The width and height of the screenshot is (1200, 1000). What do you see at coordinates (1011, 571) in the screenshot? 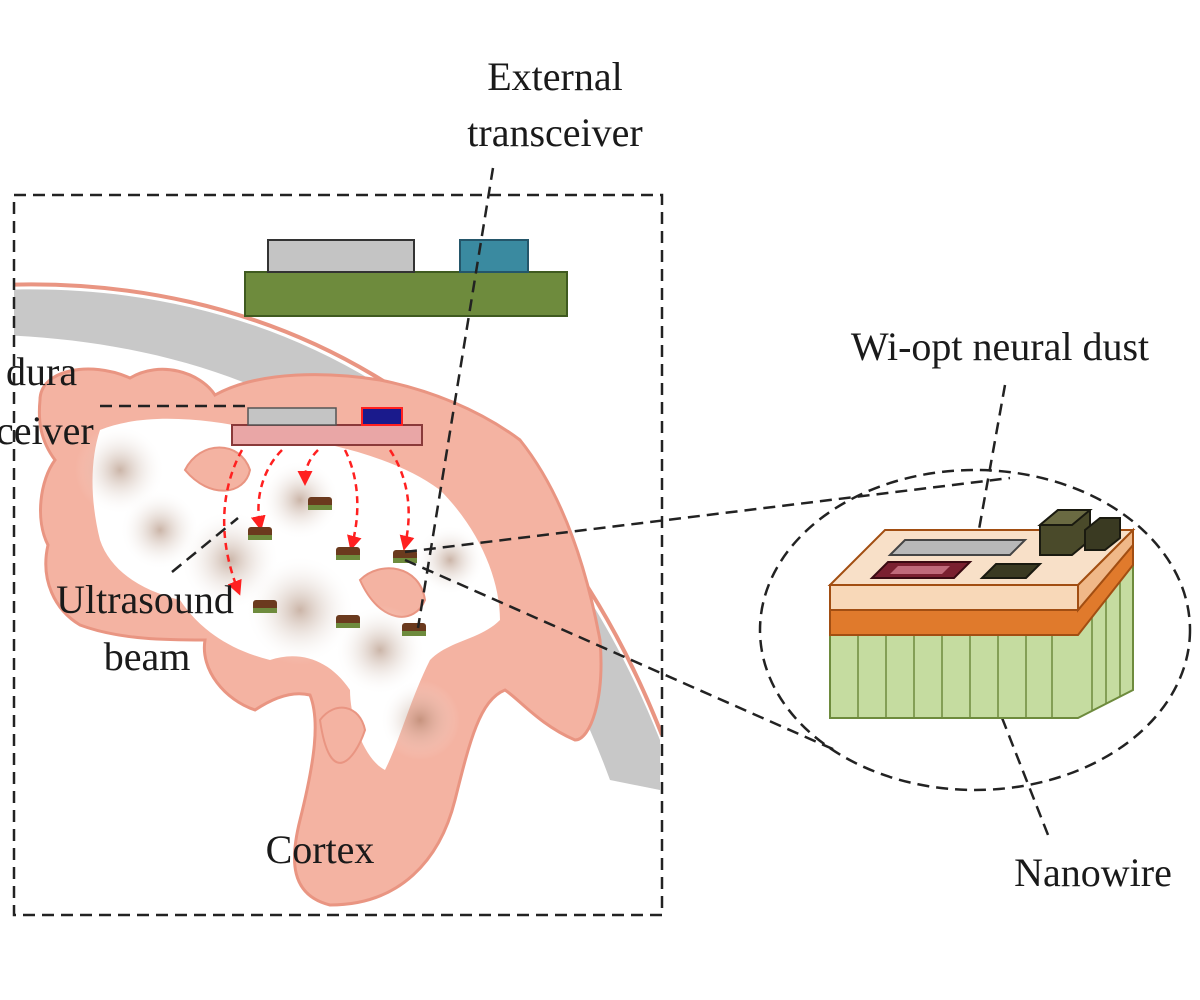
I see `dust-chip-dark` at bounding box center [1011, 571].